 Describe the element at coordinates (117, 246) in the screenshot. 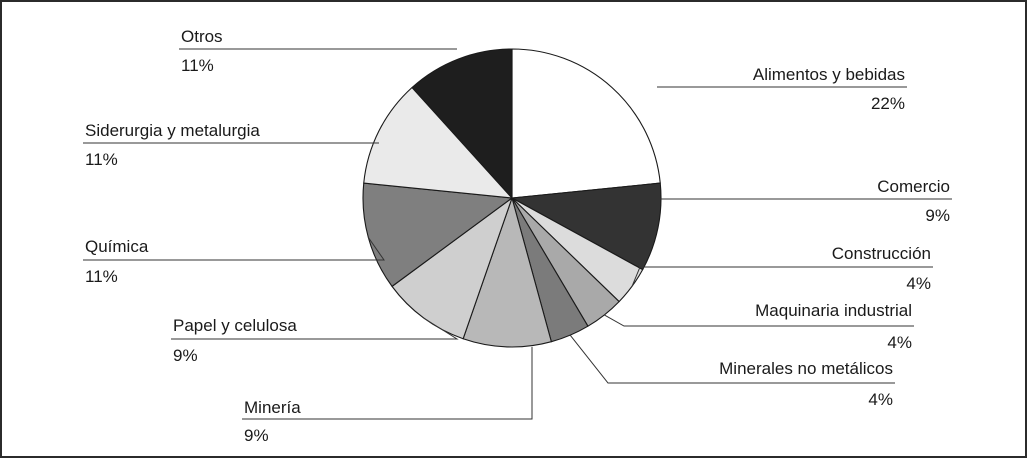

I see `slice-label-quimica: Química` at that location.